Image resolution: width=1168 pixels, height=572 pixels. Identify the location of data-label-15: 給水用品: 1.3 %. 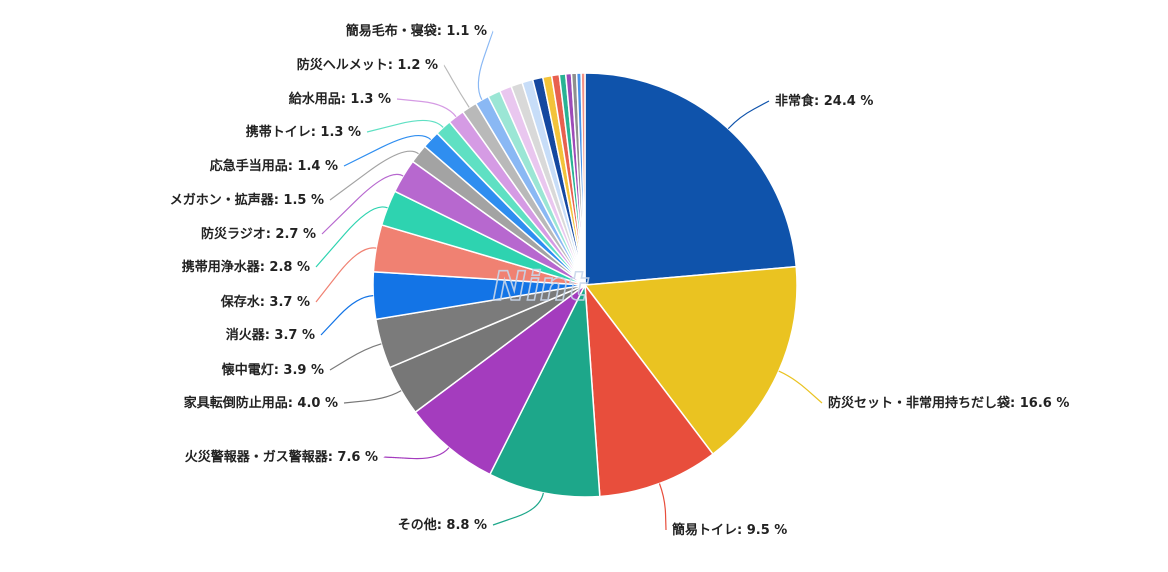
(340, 99).